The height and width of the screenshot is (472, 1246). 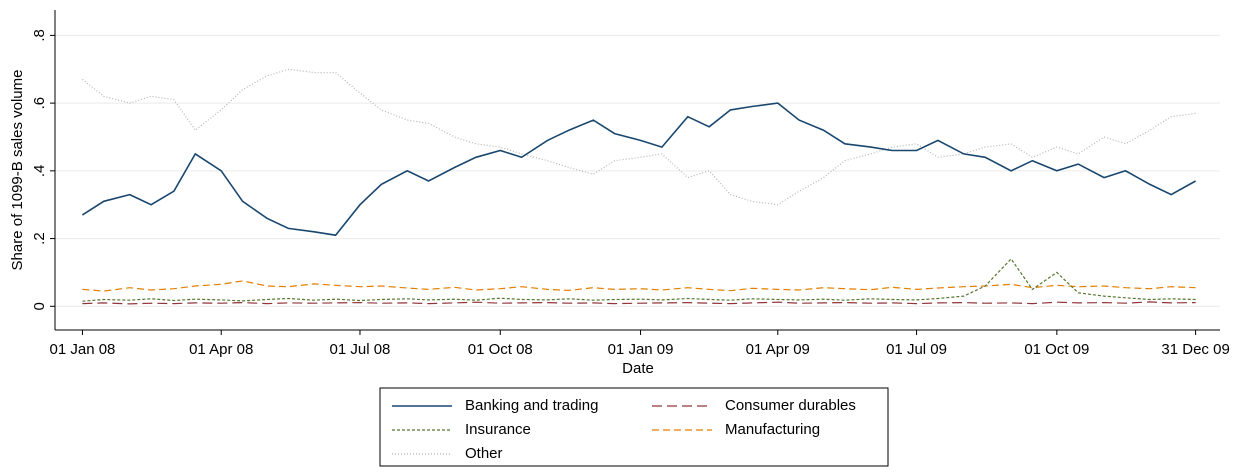 I want to click on legend-label: Manufacturing, so click(x=772, y=429).